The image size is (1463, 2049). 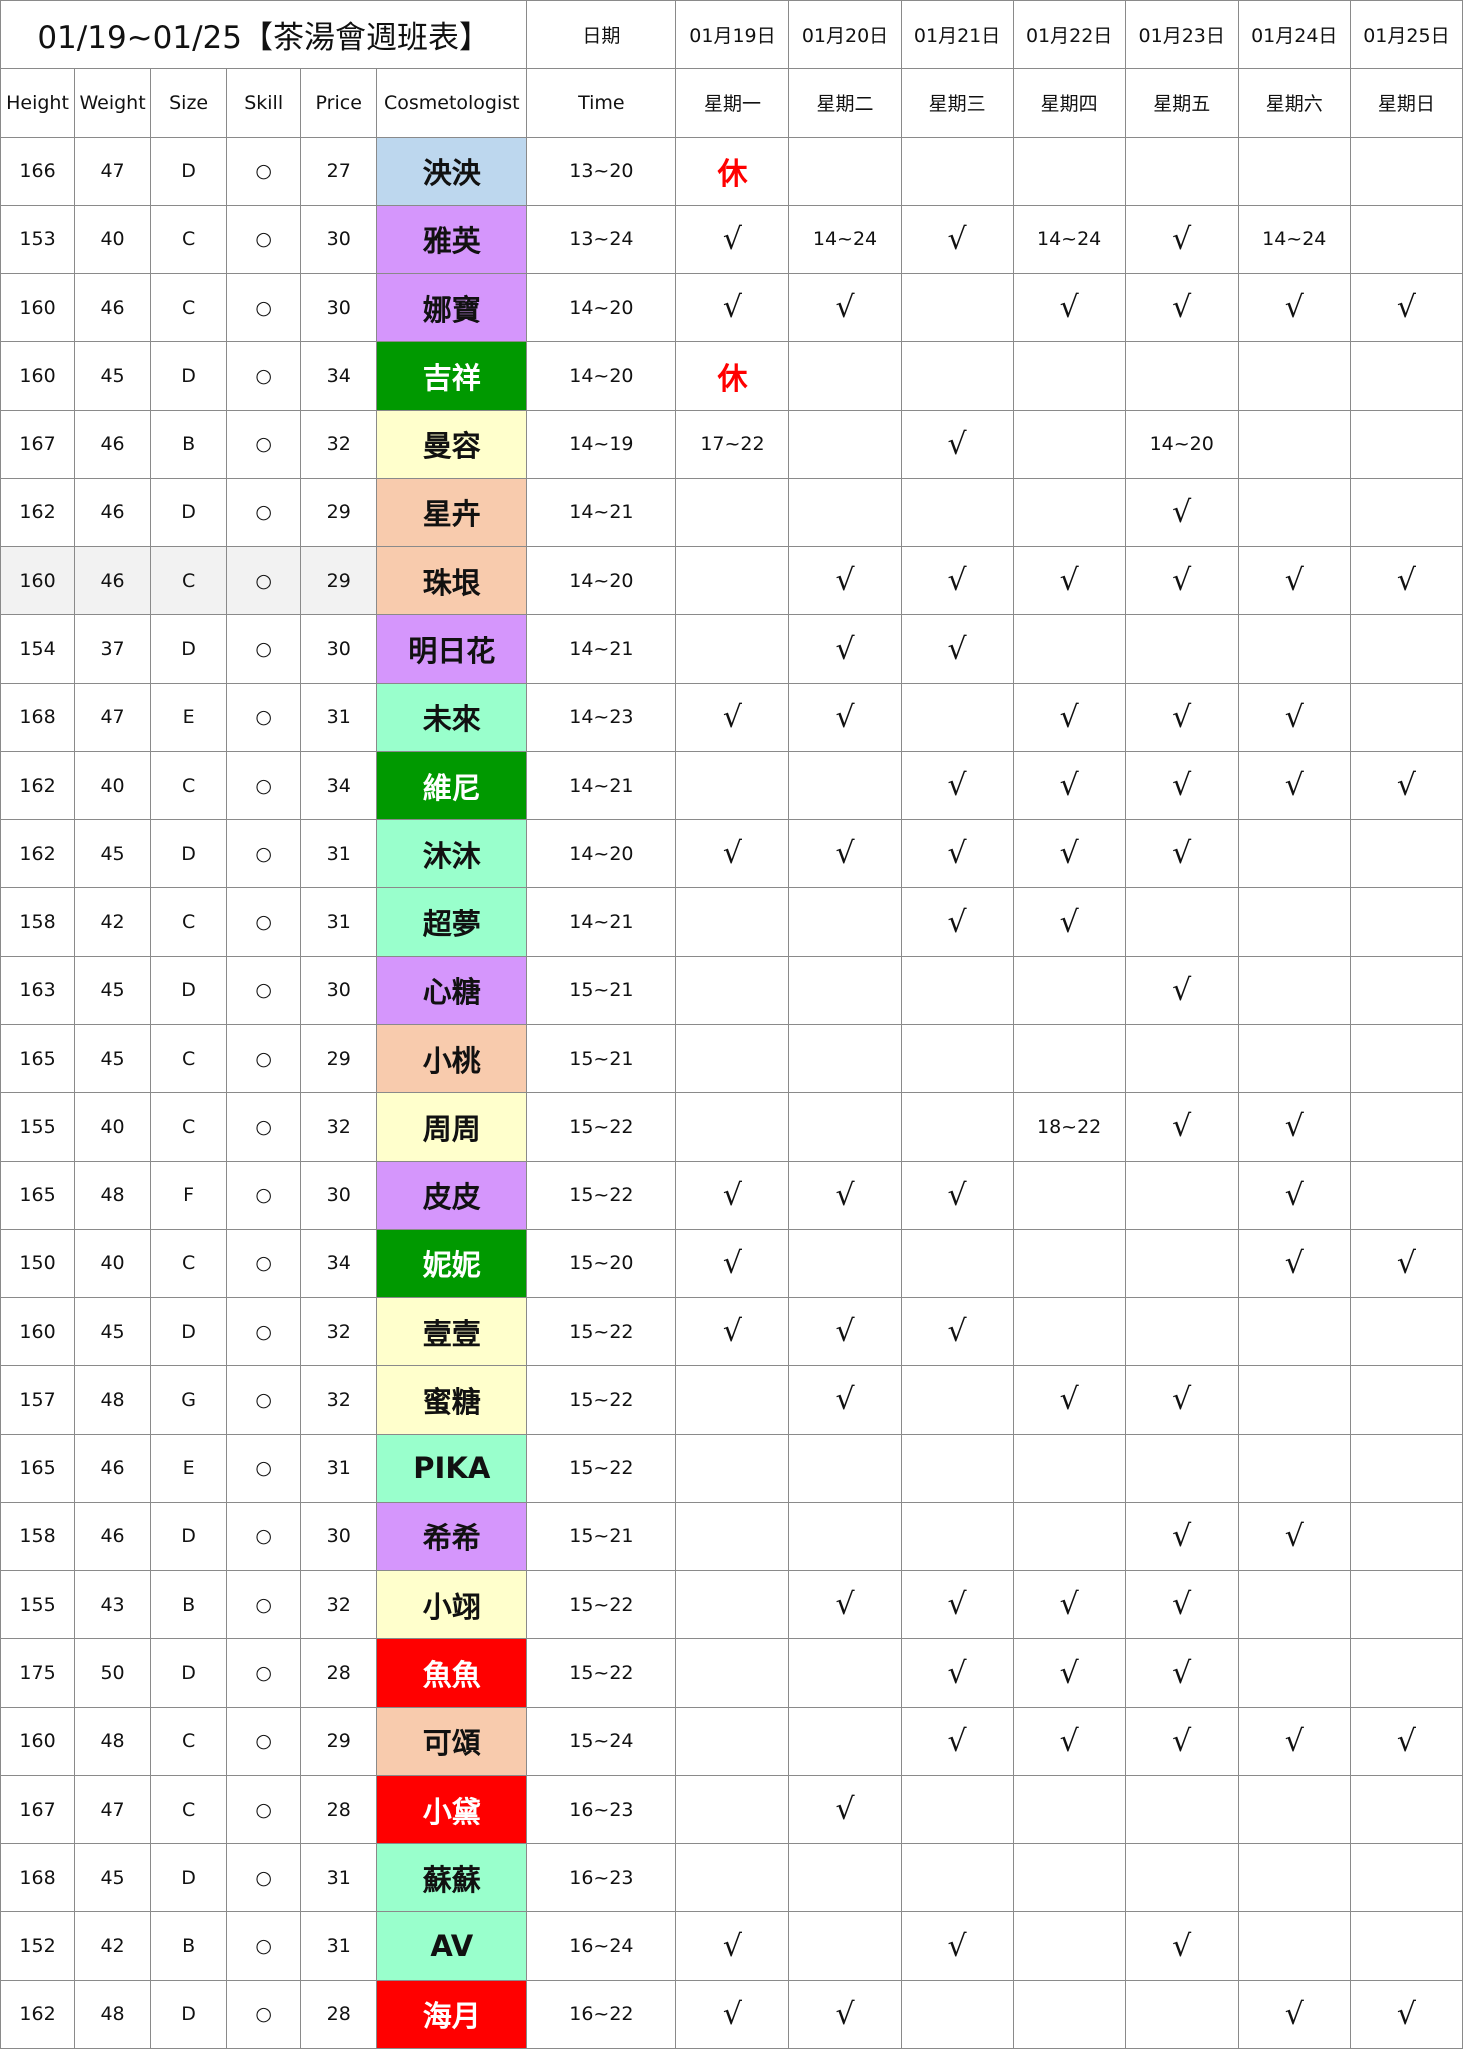 I want to click on cosmetologist-name: 壹壹, so click(x=452, y=1332).